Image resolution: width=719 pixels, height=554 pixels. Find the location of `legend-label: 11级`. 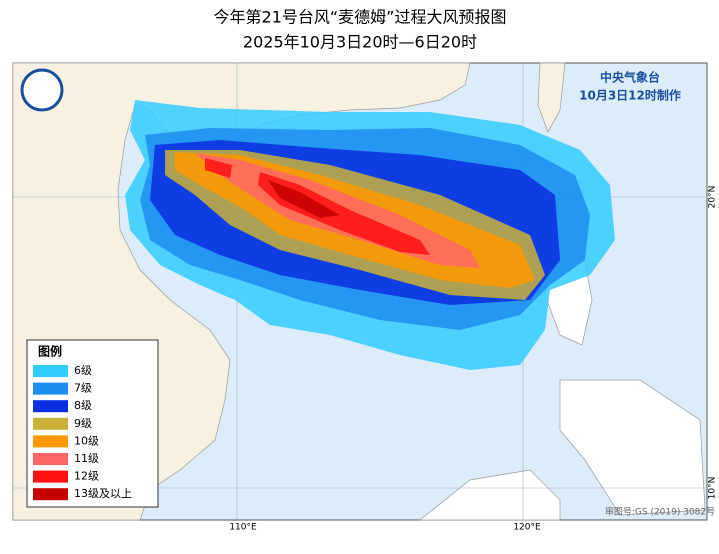

legend-label: 11级 is located at coordinates (86, 458).